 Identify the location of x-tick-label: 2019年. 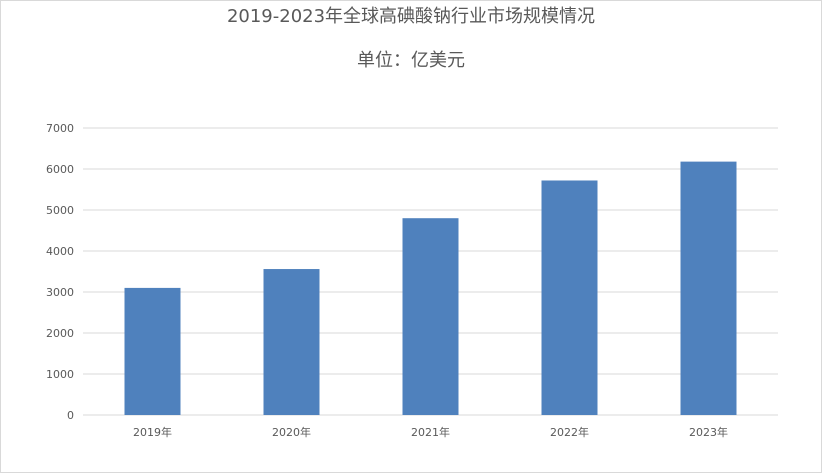
(152, 432).